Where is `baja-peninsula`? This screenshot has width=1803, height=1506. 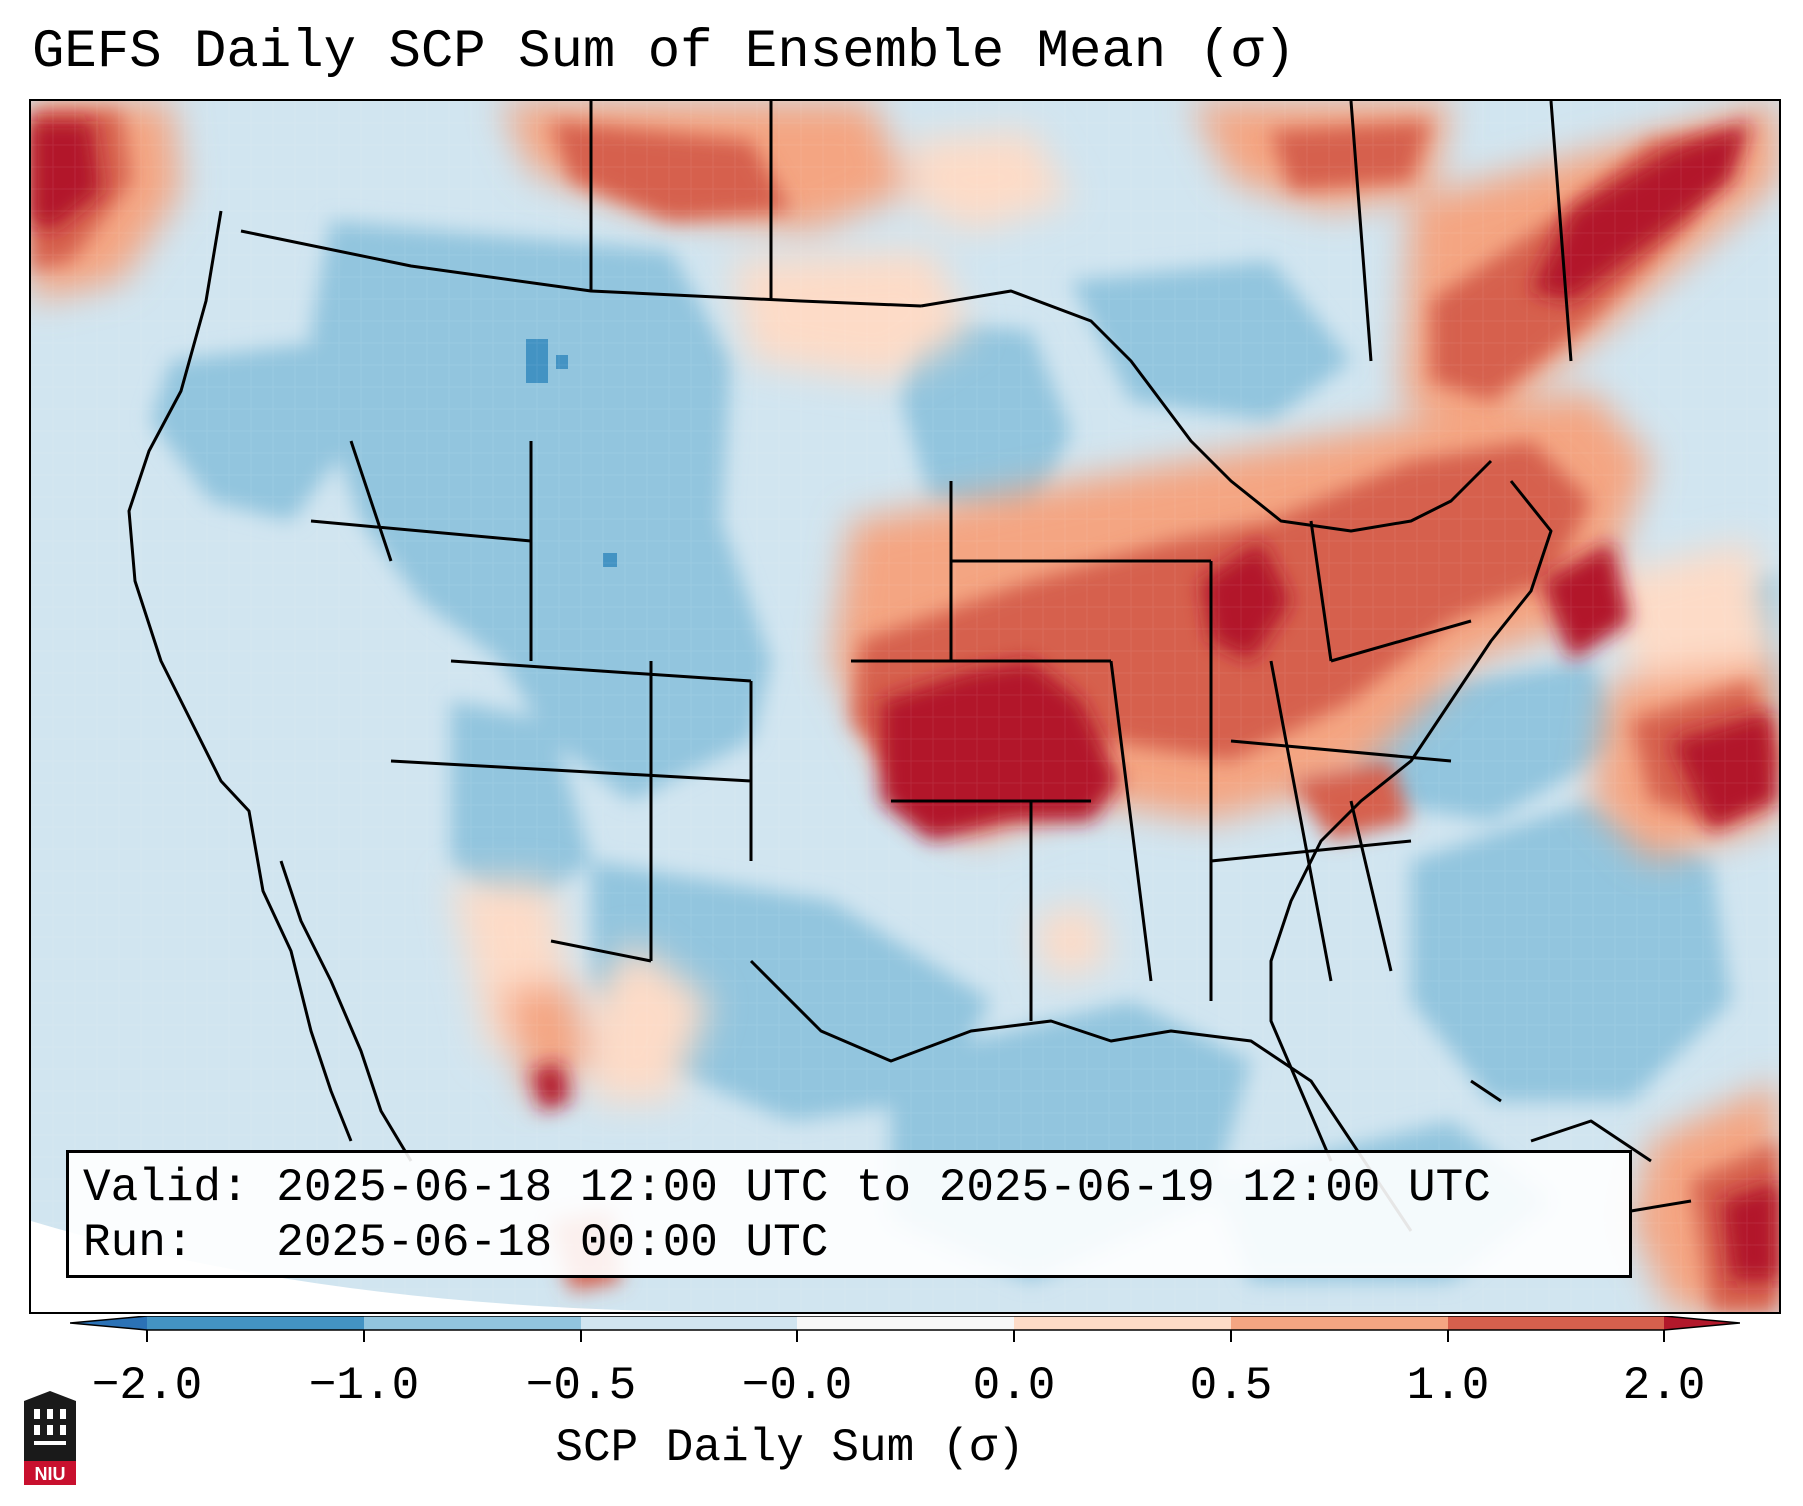
baja-peninsula is located at coordinates (346, 1011).